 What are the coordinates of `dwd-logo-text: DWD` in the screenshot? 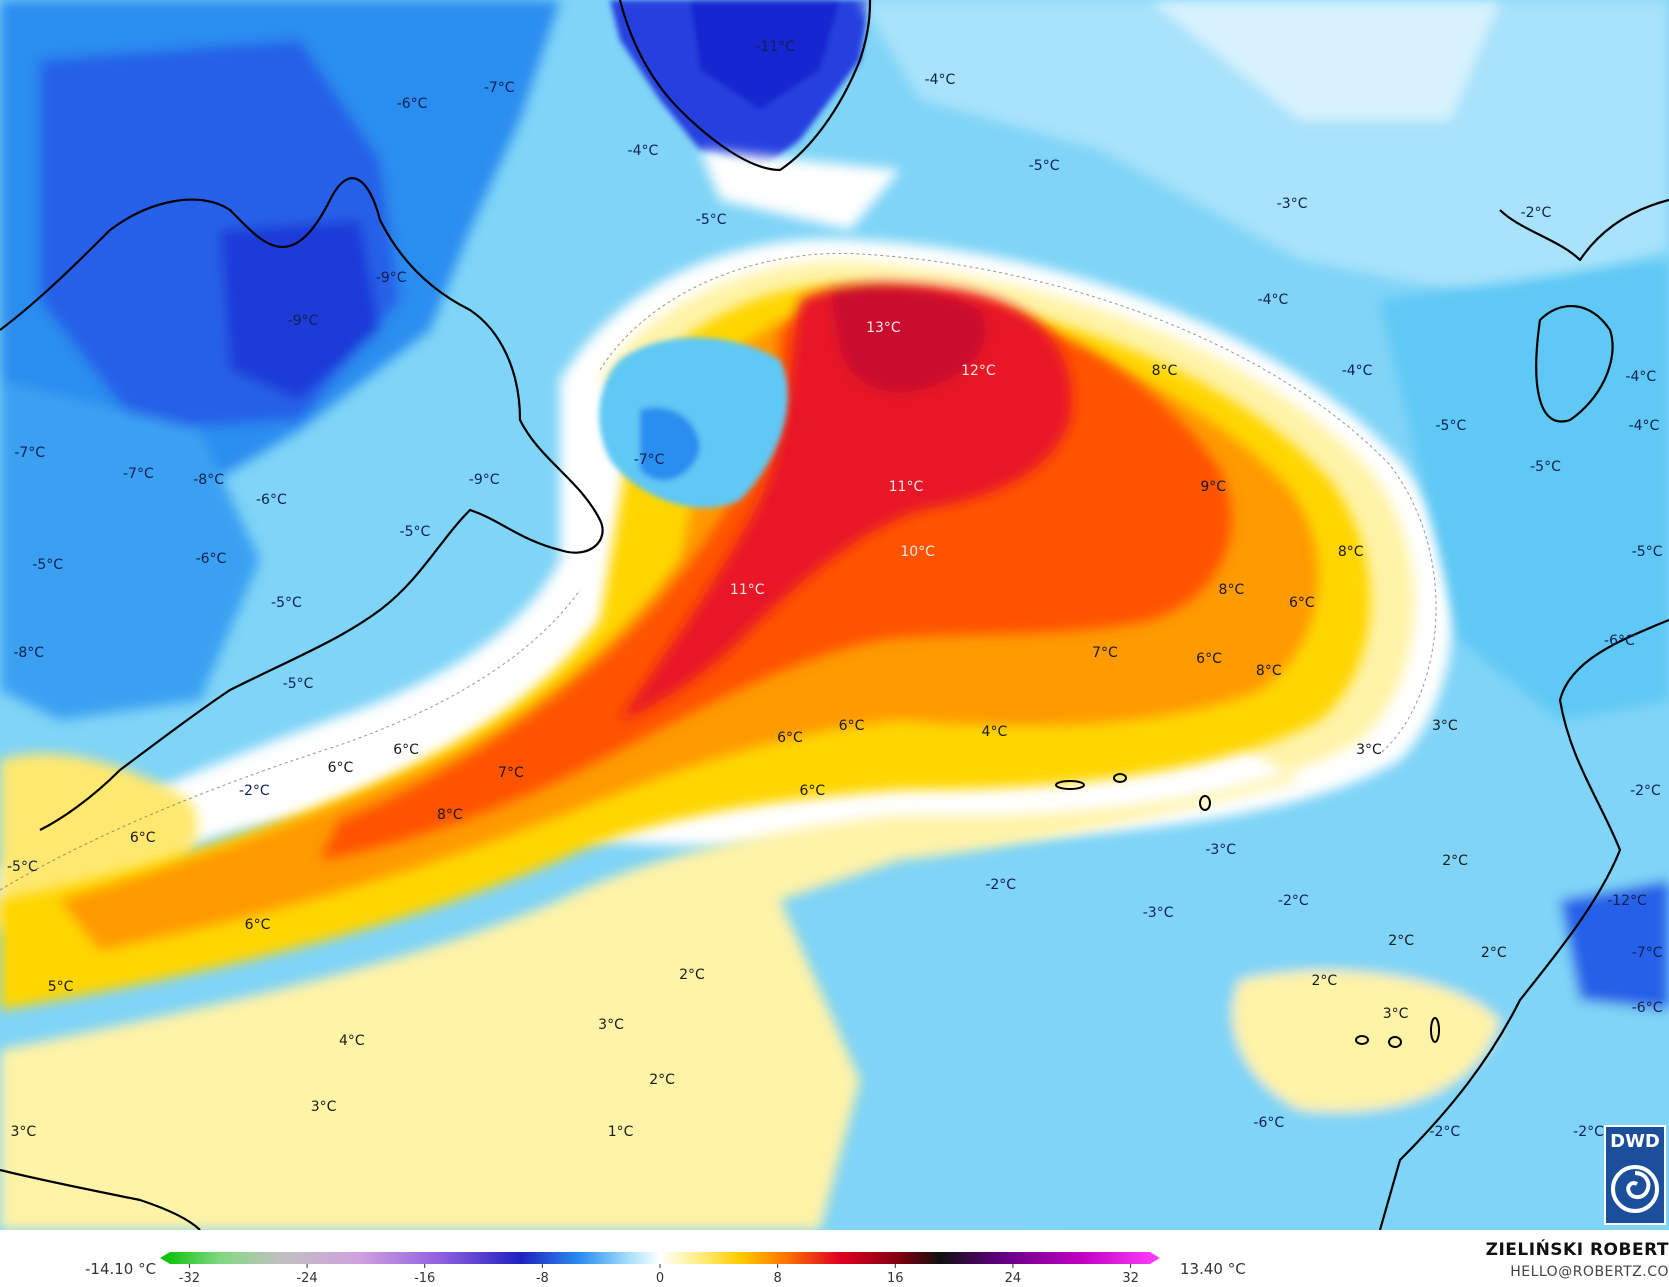 It's located at (1635, 1141).